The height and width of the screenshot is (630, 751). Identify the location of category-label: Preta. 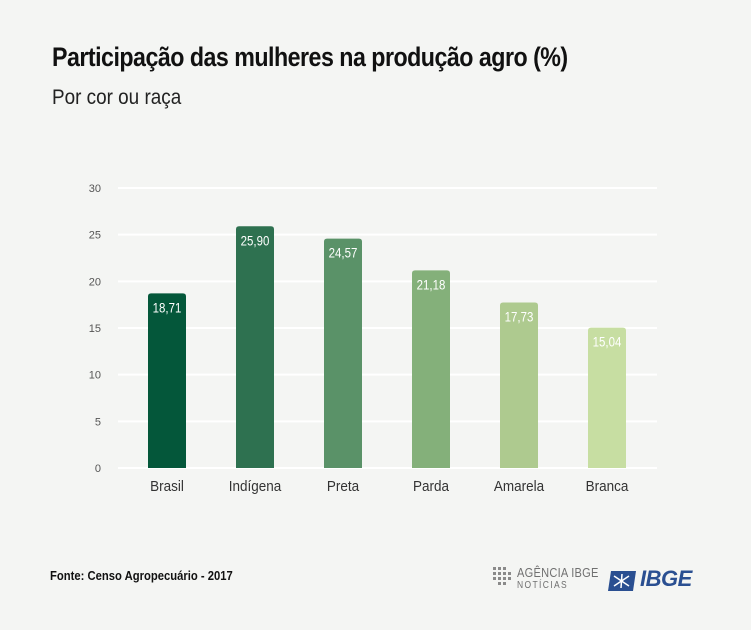
(343, 486).